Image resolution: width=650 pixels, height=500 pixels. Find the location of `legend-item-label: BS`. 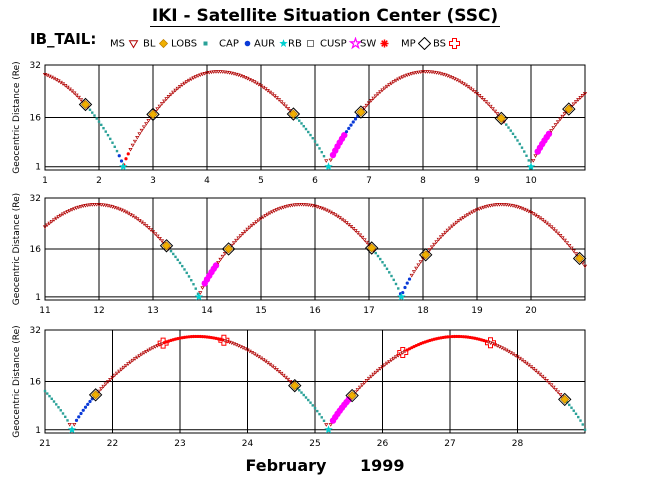

legend-item-label: BS is located at coordinates (440, 44).